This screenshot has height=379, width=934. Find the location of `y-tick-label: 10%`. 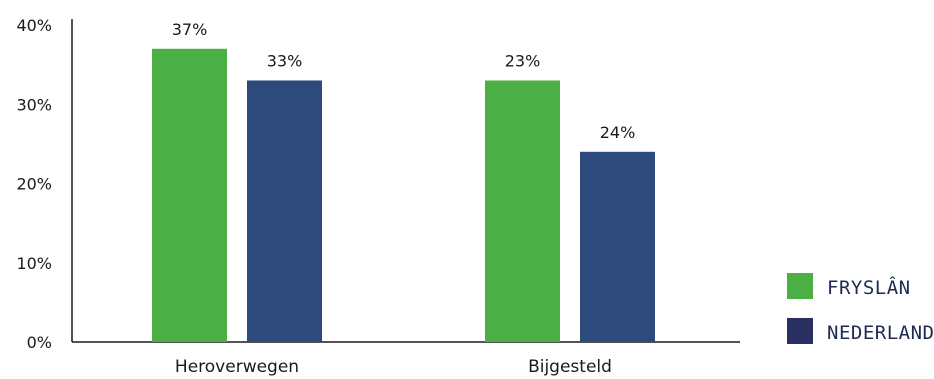

y-tick-label: 10% is located at coordinates (34, 263).